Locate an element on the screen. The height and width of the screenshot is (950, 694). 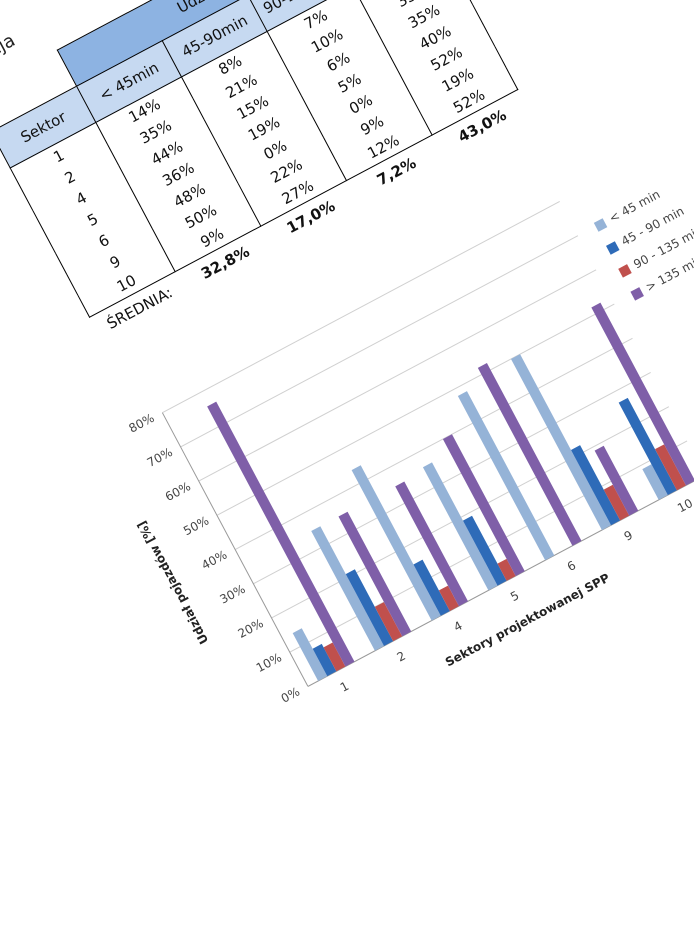
x-tick-label: 5 is located at coordinates (514, 596).